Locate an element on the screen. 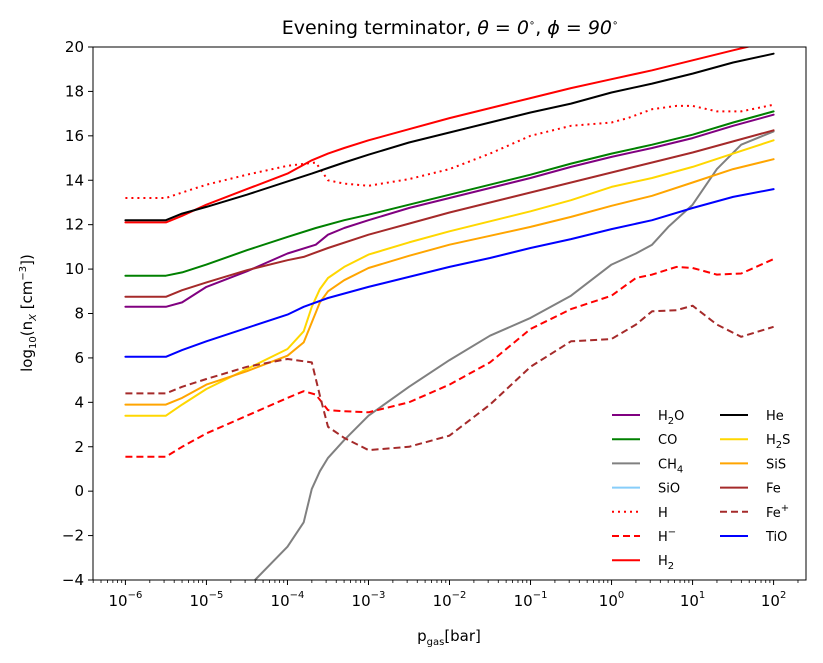  legend-label: H− is located at coordinates (667, 536).